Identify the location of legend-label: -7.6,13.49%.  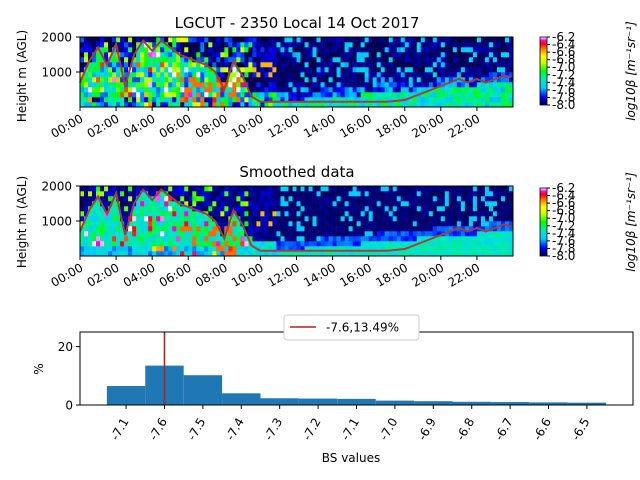
(362, 328).